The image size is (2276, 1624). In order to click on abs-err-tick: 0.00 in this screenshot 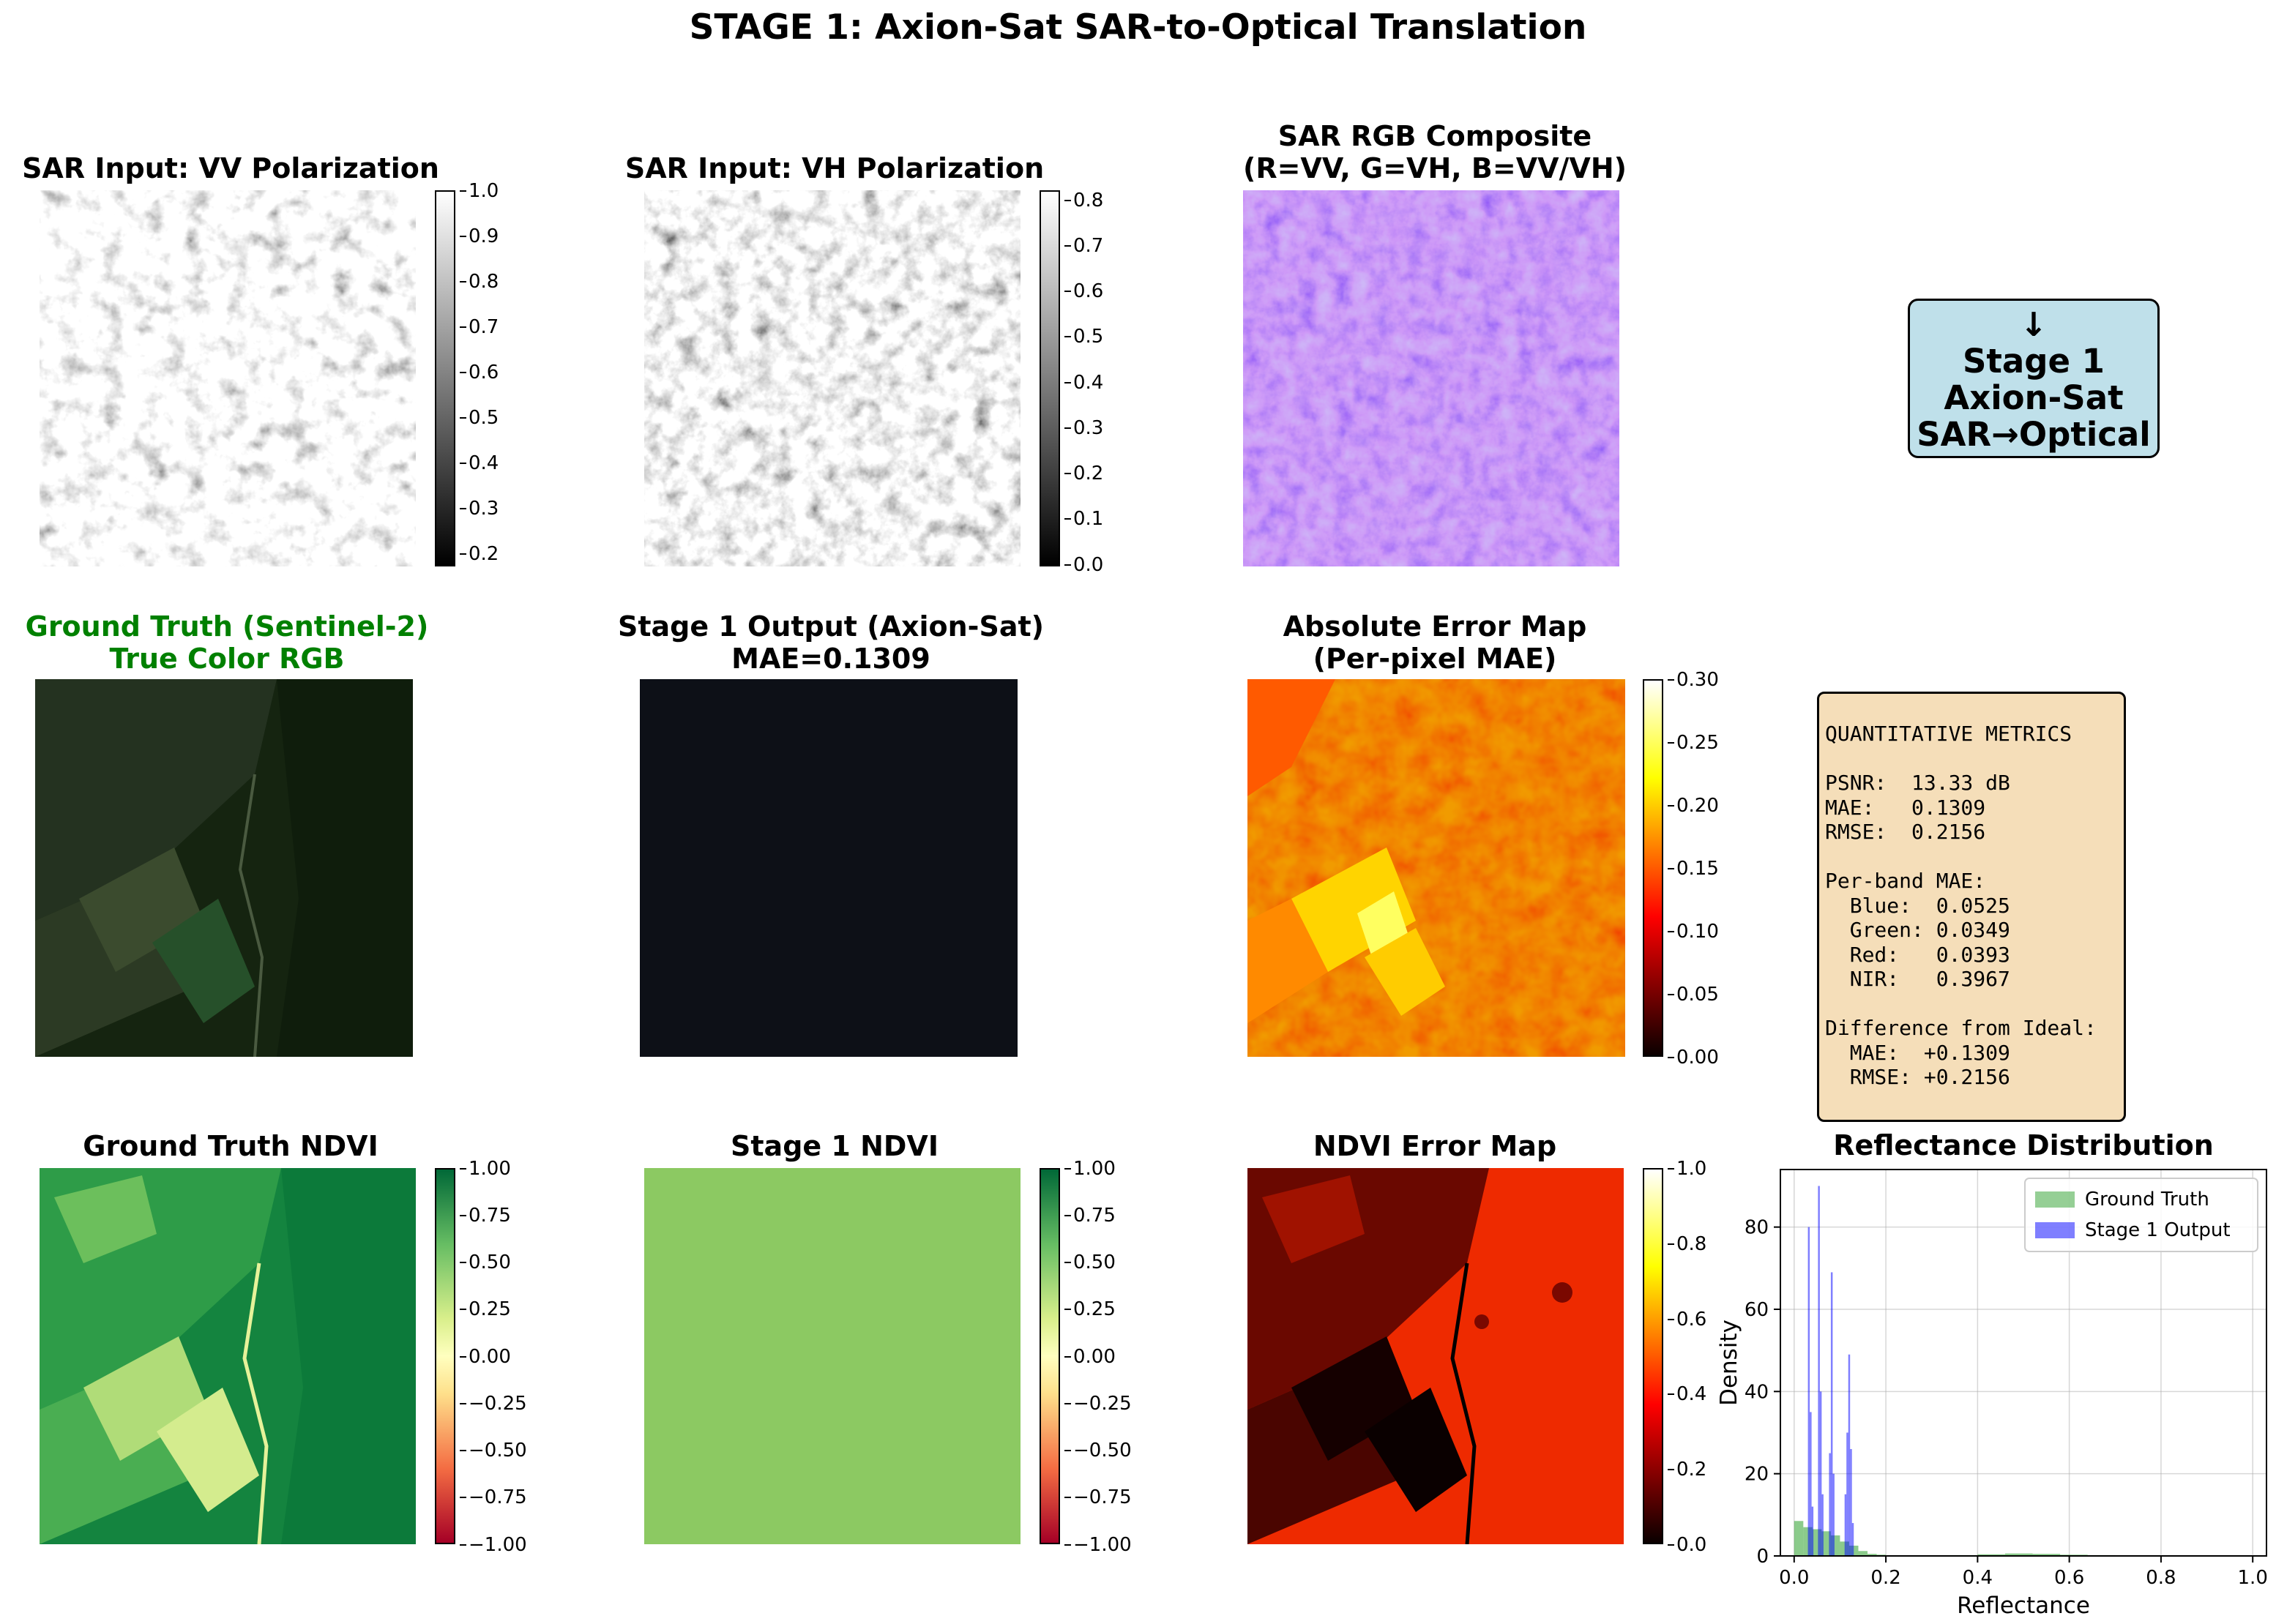, I will do `click(1693, 1058)`.